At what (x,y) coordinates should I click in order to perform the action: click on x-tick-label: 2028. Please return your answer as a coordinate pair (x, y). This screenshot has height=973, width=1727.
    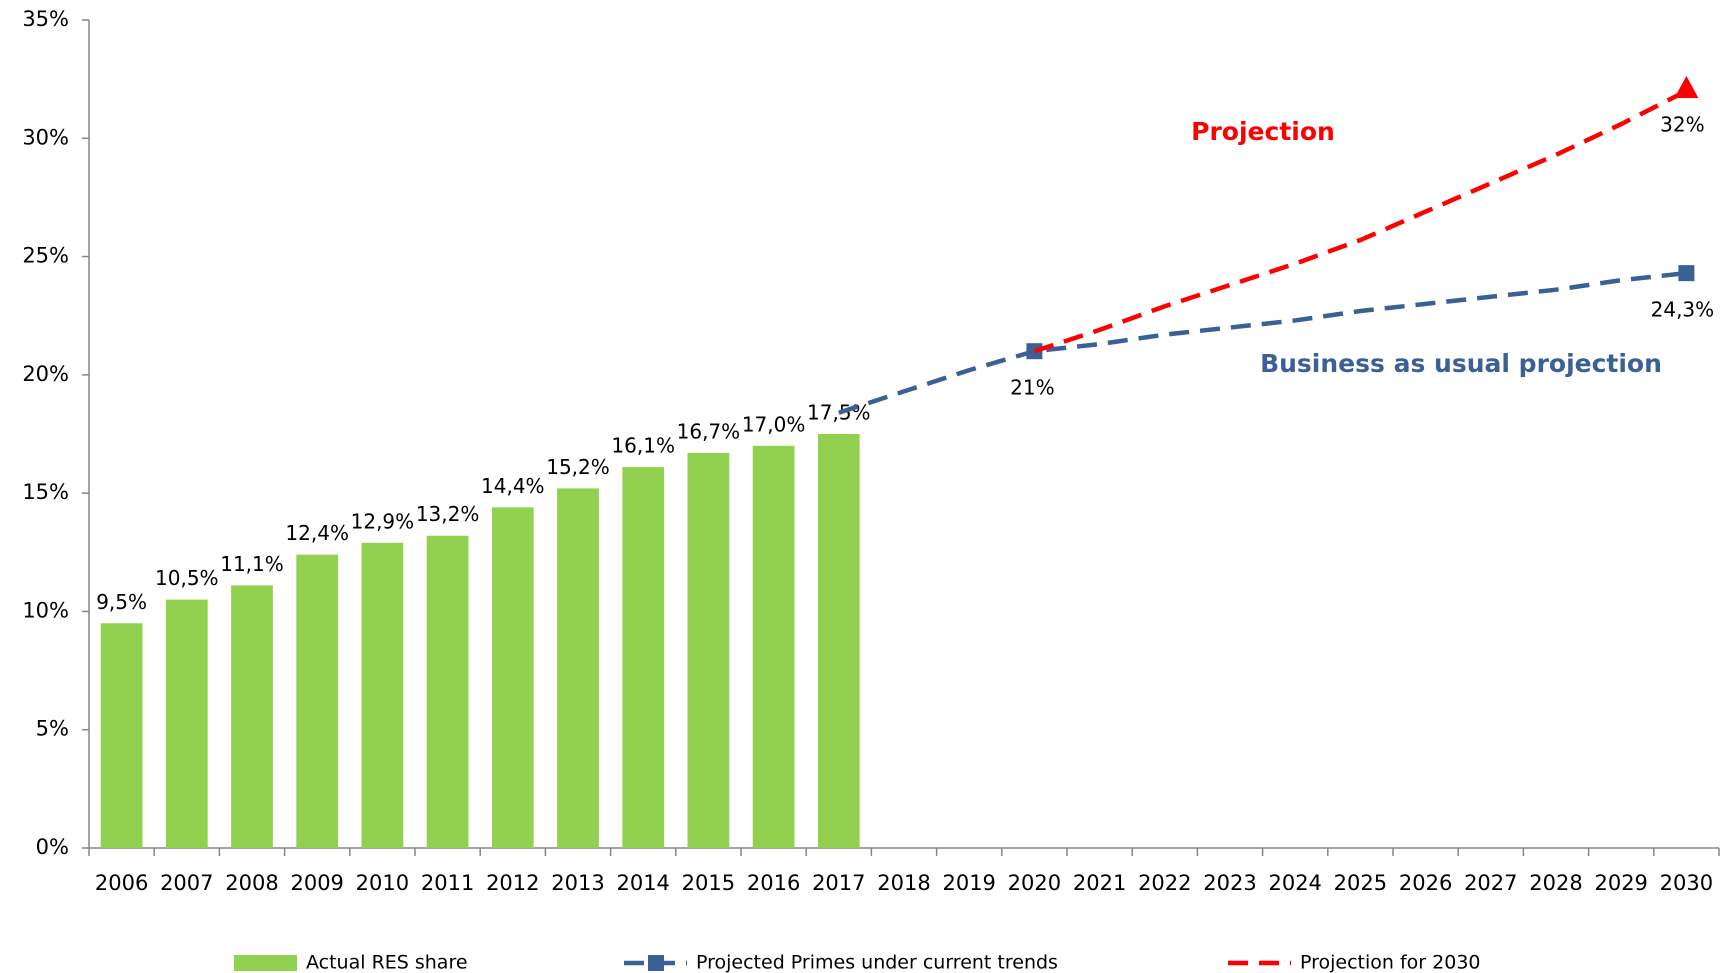
    Looking at the image, I should click on (1555, 883).